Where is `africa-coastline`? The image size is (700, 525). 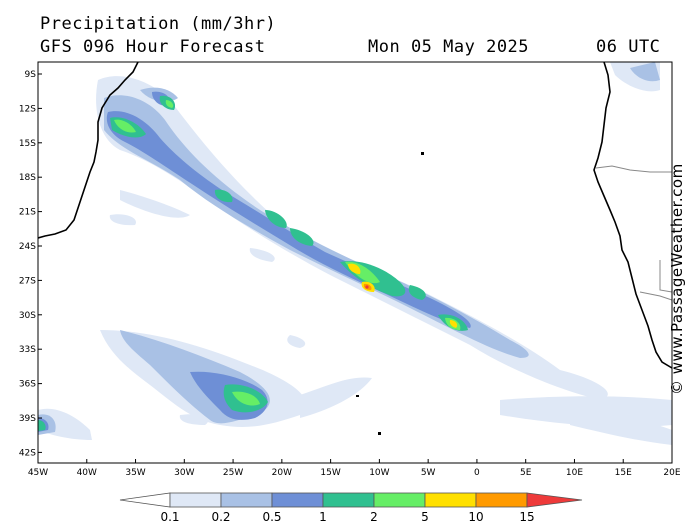 africa-coastline is located at coordinates (632, 215).